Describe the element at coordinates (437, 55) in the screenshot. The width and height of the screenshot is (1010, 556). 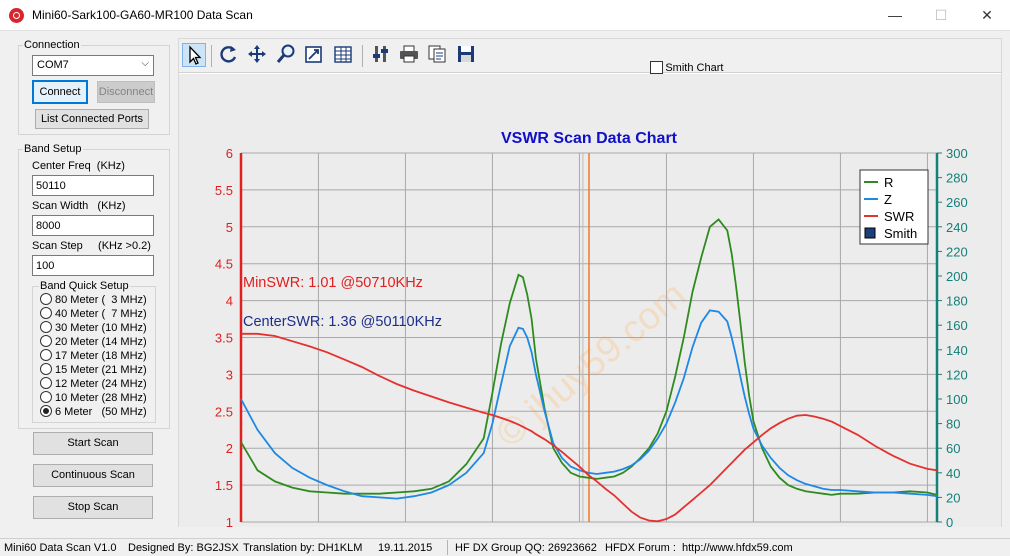
I see `copy-icon` at that location.